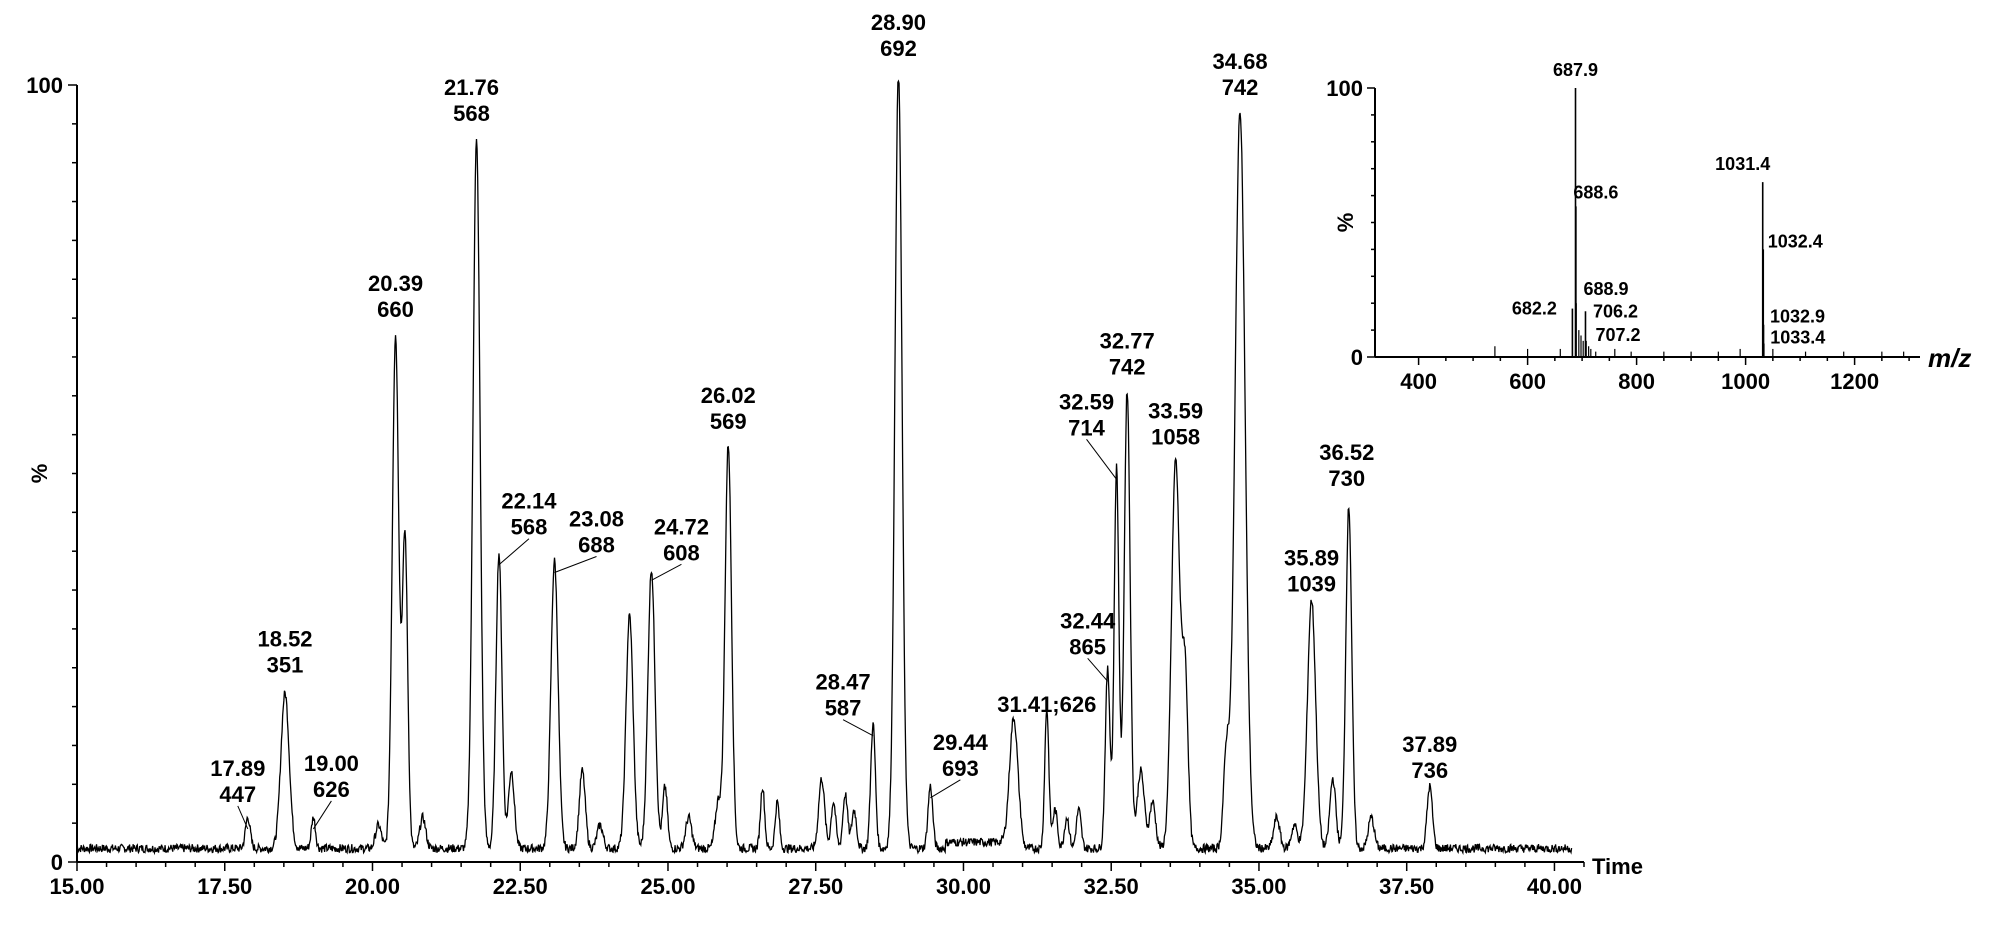  What do you see at coordinates (667, 886) in the screenshot?
I see `x-tick-label: 25.00` at bounding box center [667, 886].